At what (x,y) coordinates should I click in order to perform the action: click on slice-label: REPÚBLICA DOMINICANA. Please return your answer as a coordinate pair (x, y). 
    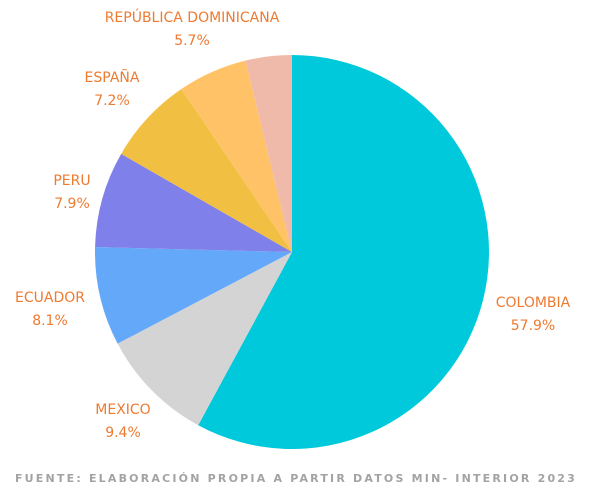
    Looking at the image, I should click on (192, 17).